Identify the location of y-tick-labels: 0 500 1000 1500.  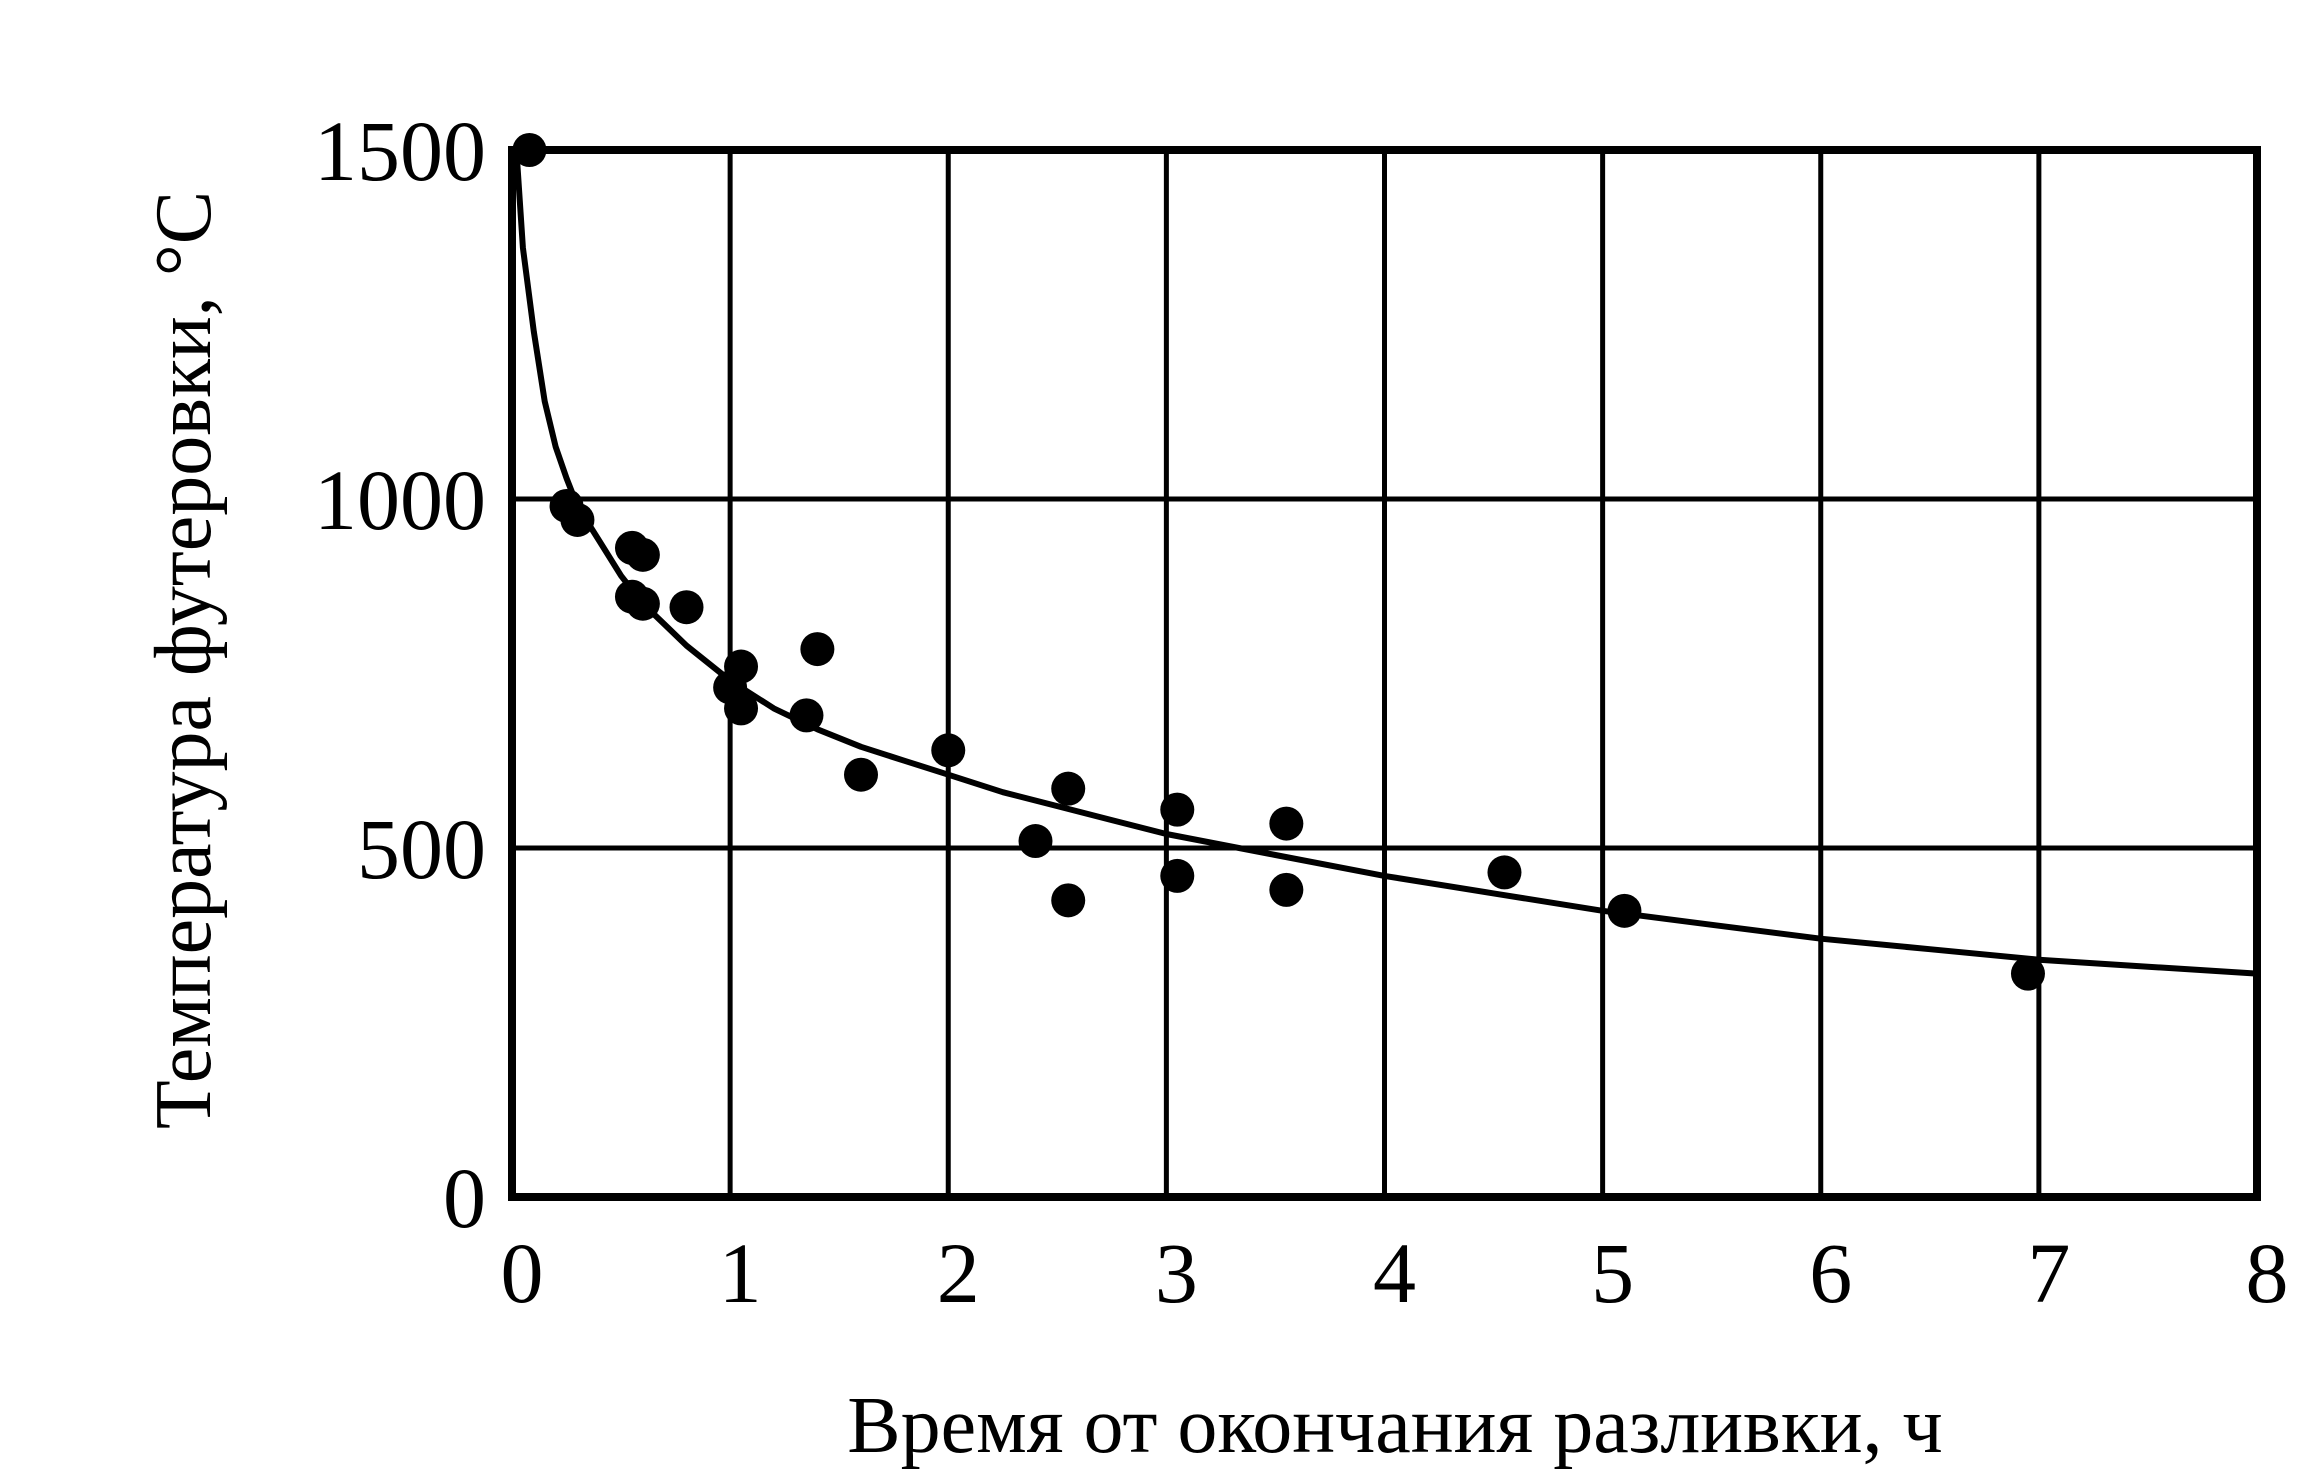
(400, 674).